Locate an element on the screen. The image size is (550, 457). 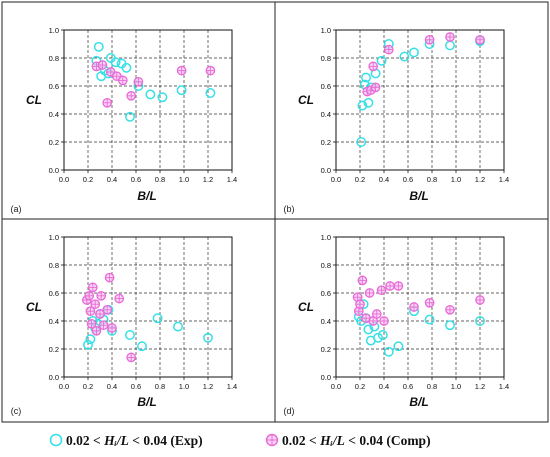
plot-area is located at coordinates (148, 100).